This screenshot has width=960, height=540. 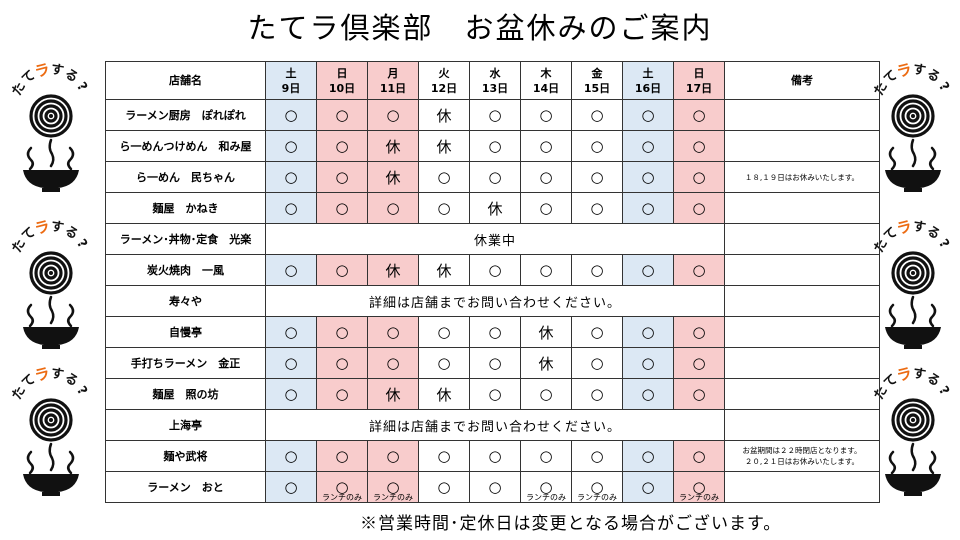 What do you see at coordinates (597, 73) in the screenshot?
I see `header-weekday: 金` at bounding box center [597, 73].